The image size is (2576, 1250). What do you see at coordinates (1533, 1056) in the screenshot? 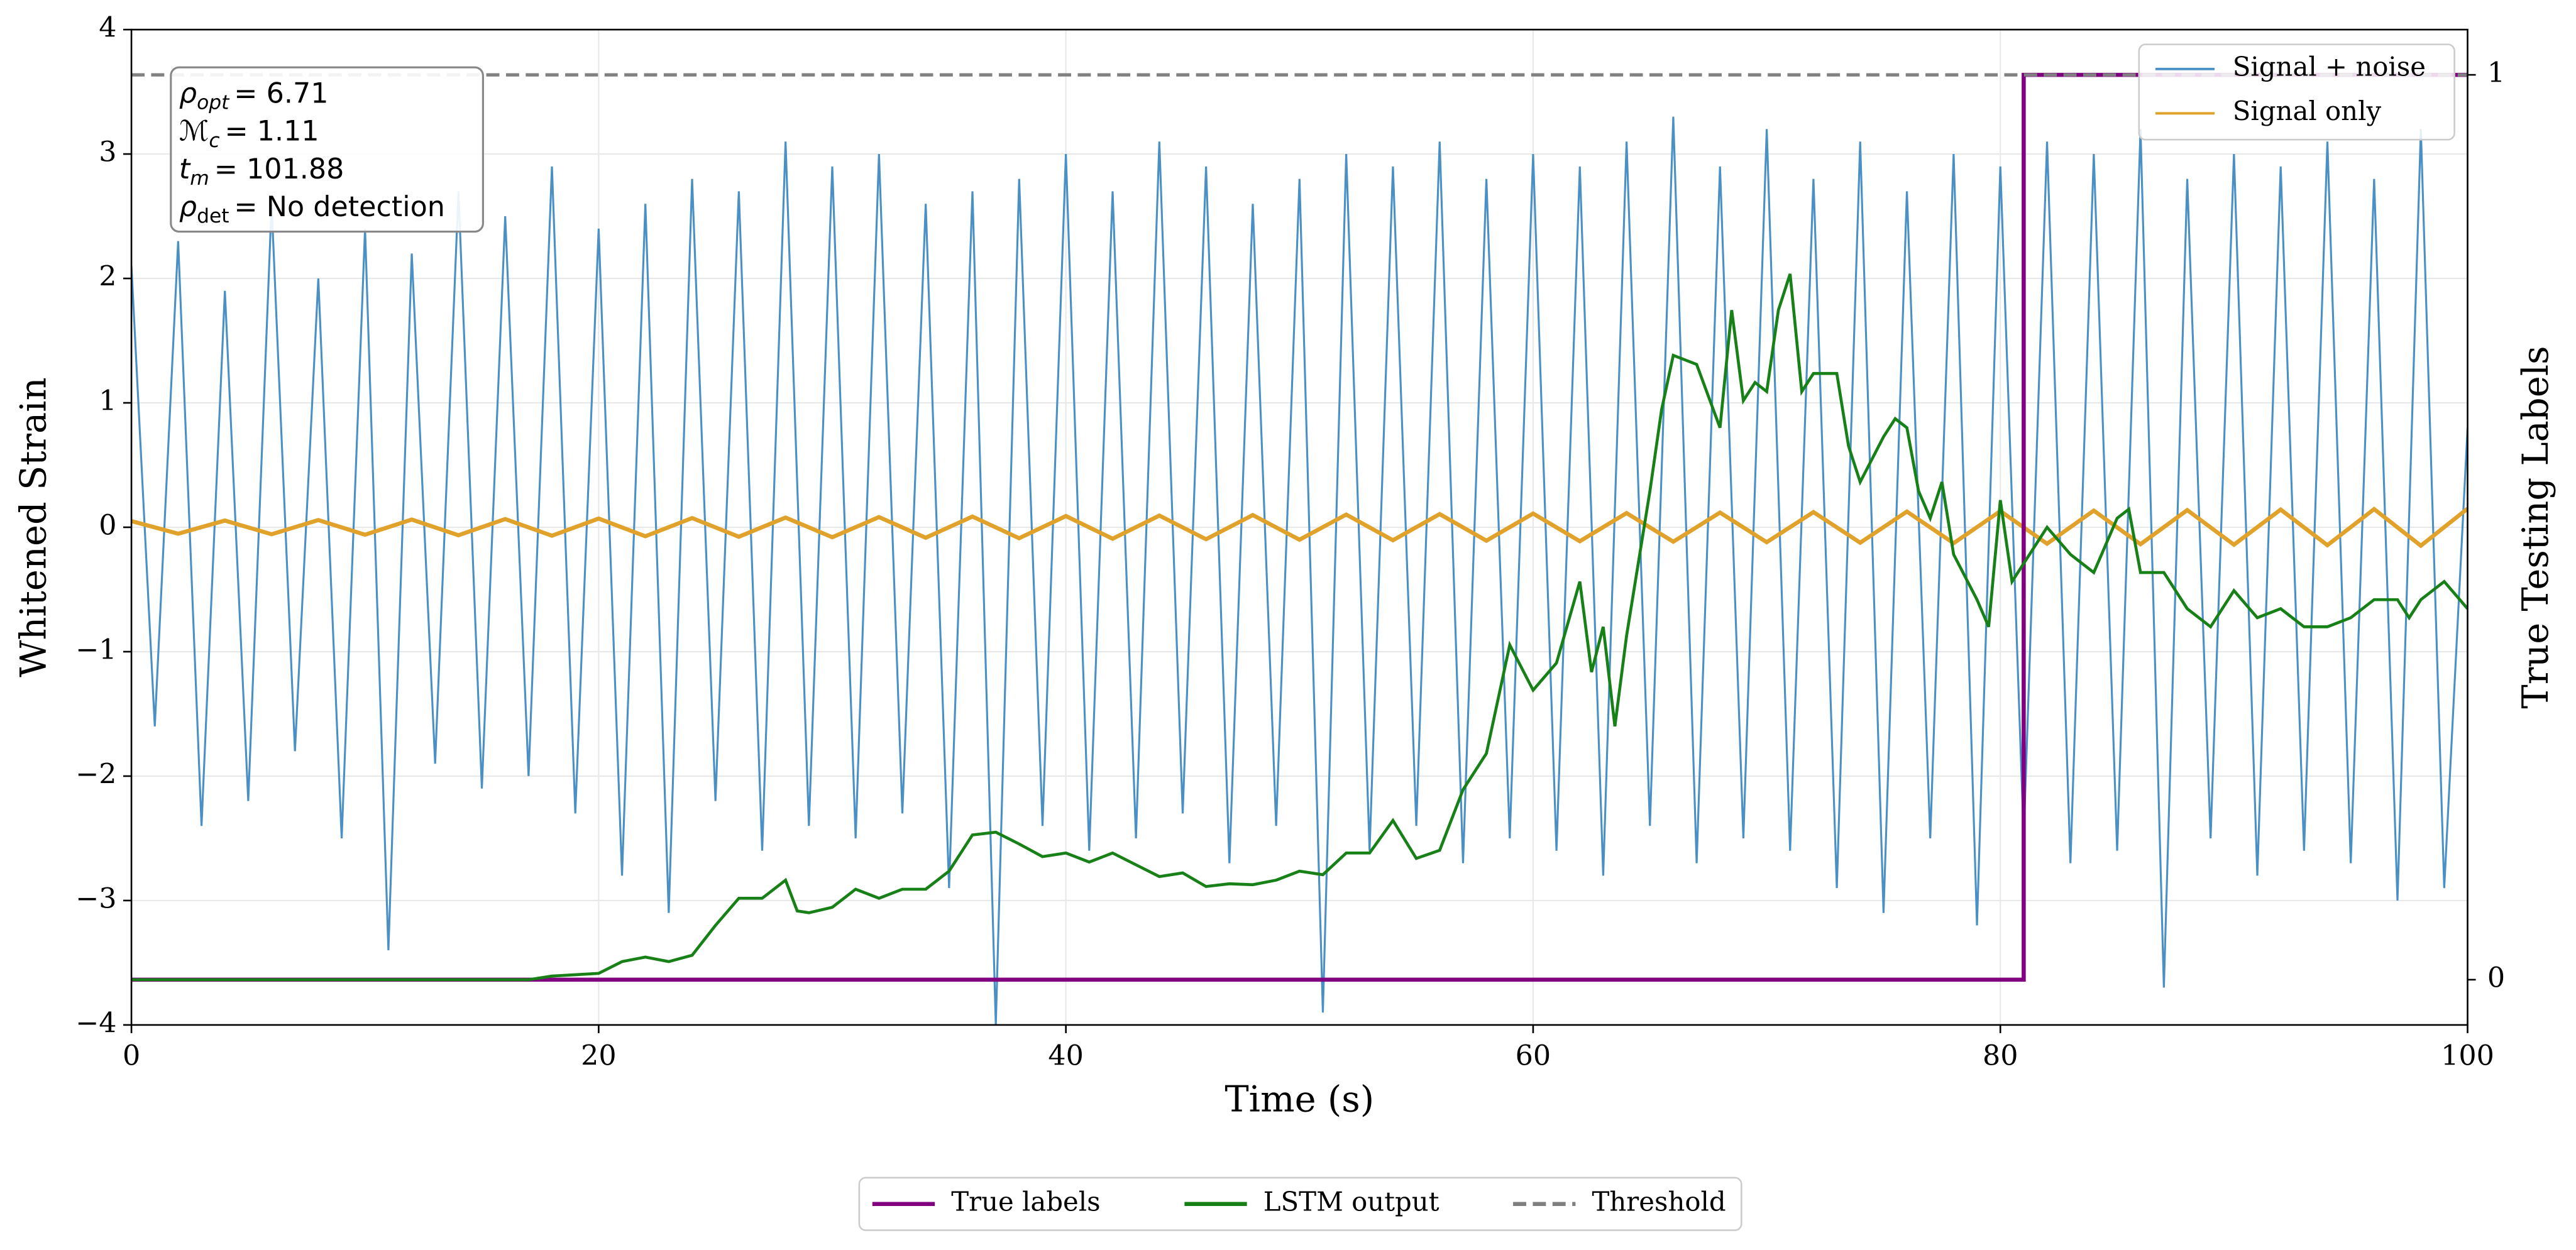
I see `x-tick-label: 60` at bounding box center [1533, 1056].